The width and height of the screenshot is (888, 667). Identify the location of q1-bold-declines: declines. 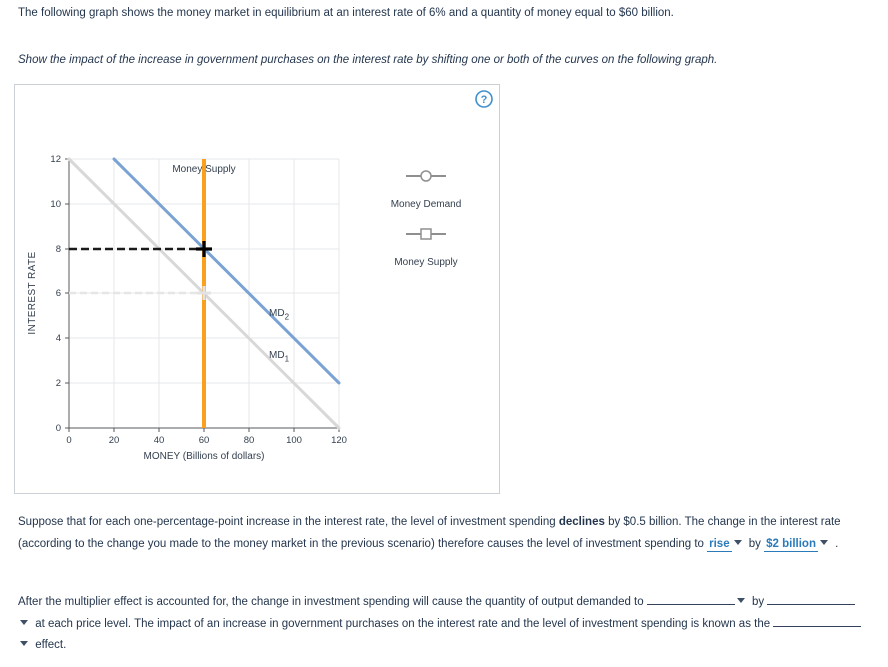
(581, 522).